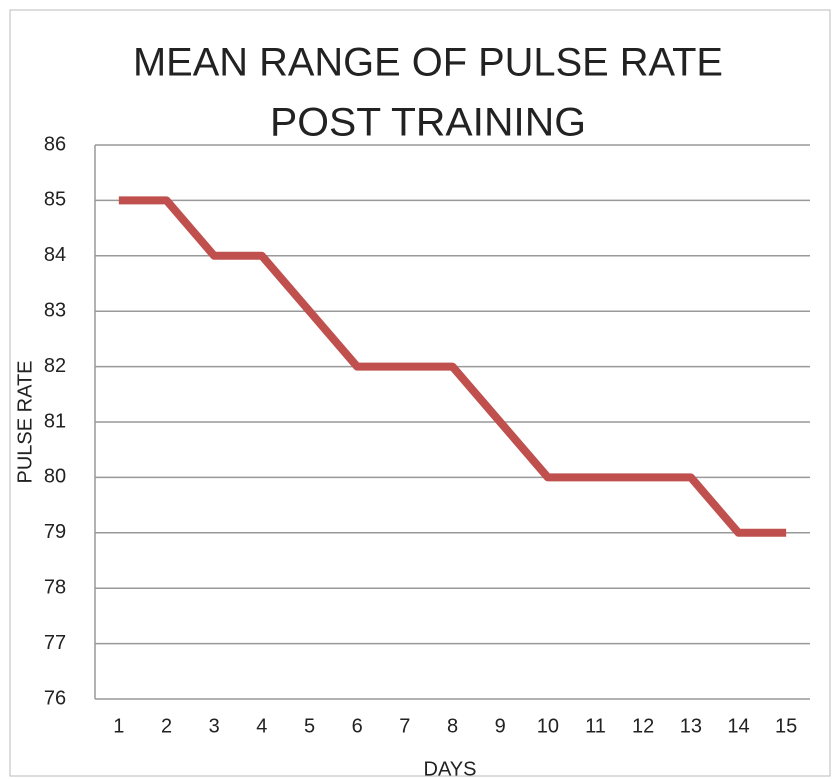 This screenshot has width=834, height=779. Describe the element at coordinates (118, 726) in the screenshot. I see `x-tick-label: 1` at that location.